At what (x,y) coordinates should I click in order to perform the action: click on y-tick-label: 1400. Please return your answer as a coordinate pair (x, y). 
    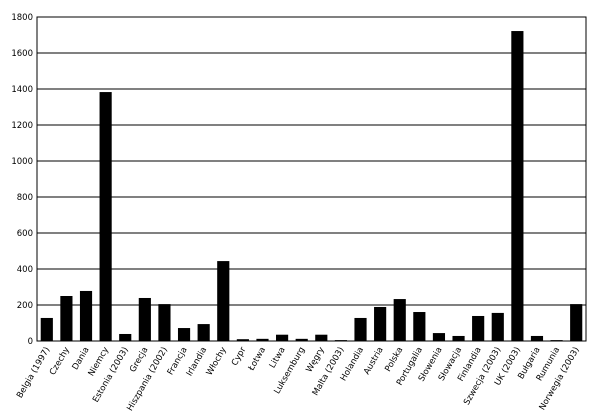
    Looking at the image, I should click on (22, 90).